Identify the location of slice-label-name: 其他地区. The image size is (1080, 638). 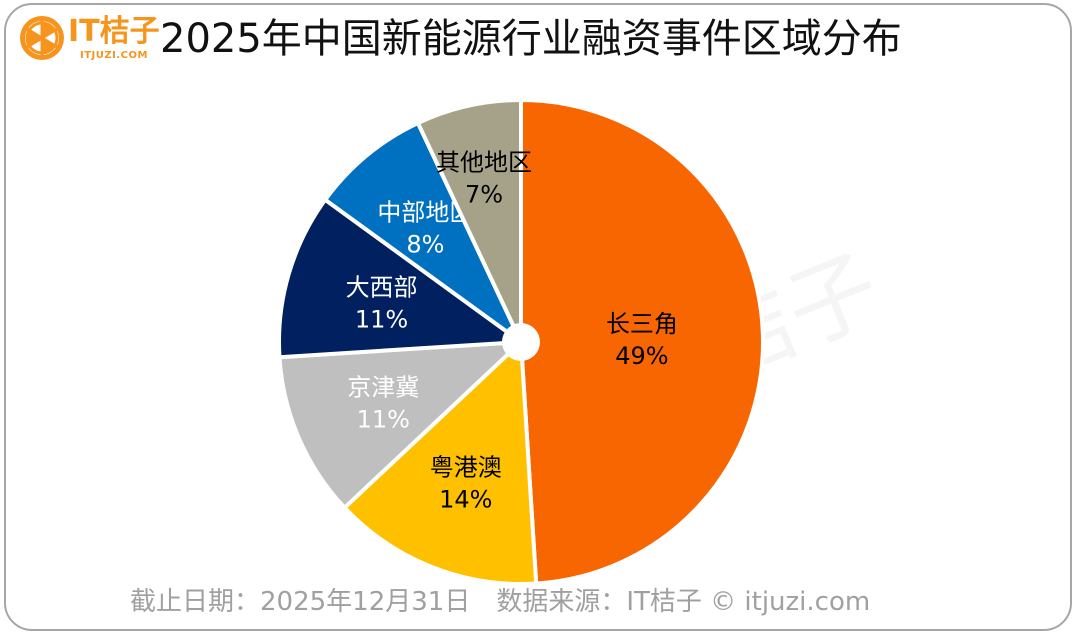
(484, 163).